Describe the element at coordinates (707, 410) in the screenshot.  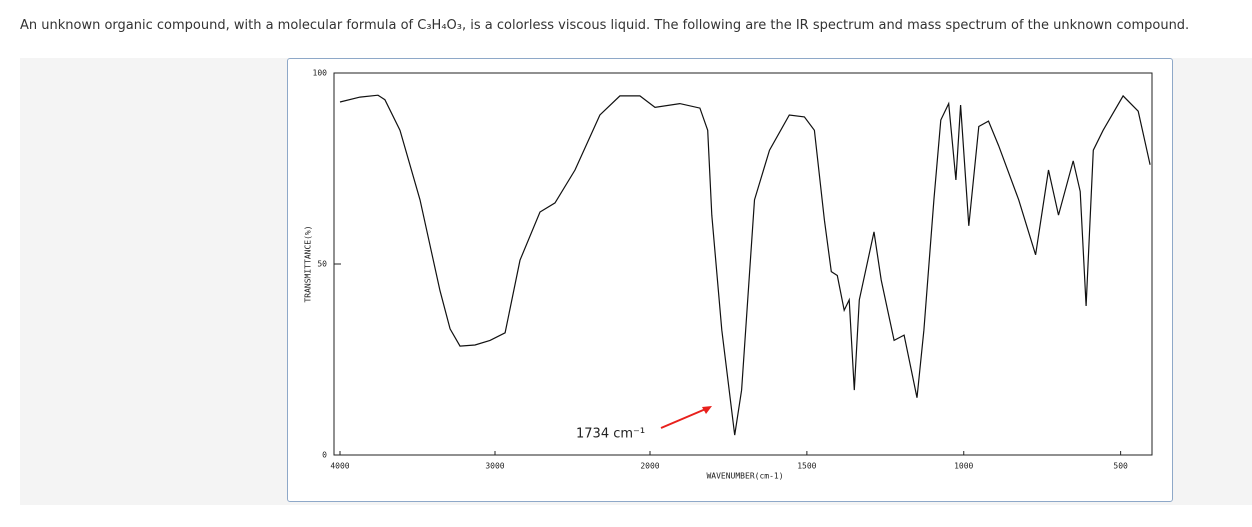
I see `arrow-head` at that location.